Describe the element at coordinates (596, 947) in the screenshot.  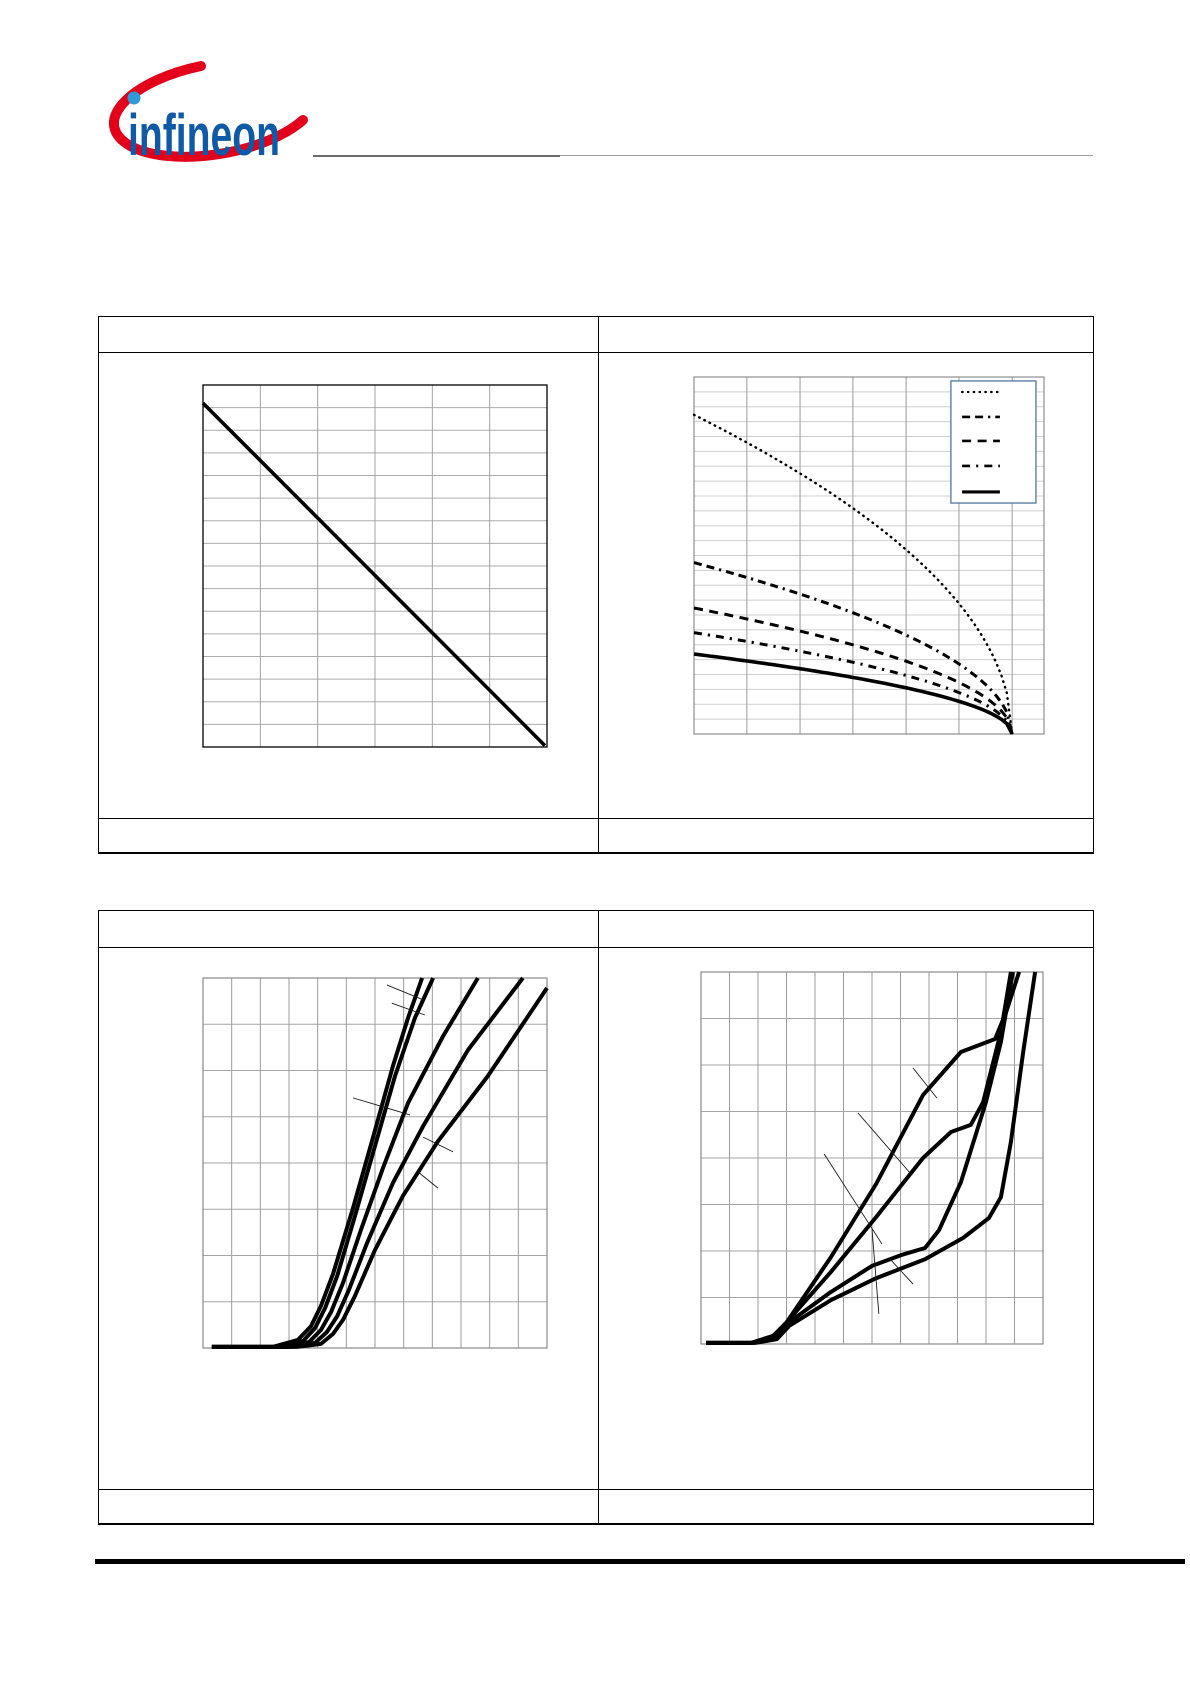
I see `bottom-table-header-divider` at that location.